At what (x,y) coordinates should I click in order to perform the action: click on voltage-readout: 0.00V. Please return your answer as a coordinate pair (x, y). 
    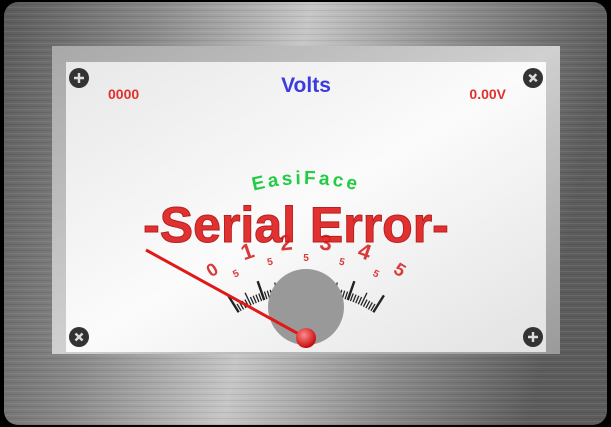
    Looking at the image, I should click on (487, 94).